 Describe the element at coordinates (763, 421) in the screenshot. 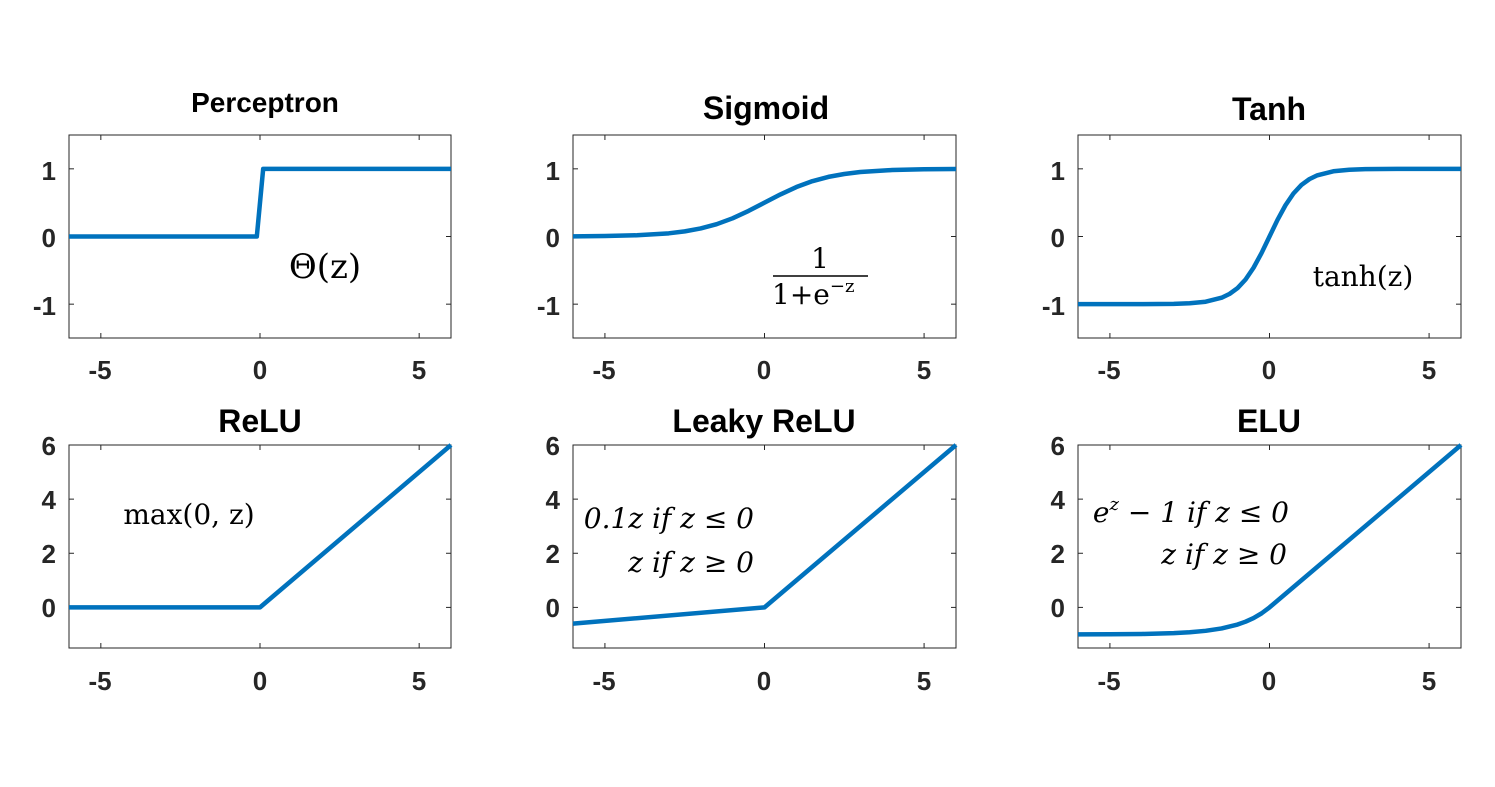

I see `panel-title: Leaky ReLU` at that location.